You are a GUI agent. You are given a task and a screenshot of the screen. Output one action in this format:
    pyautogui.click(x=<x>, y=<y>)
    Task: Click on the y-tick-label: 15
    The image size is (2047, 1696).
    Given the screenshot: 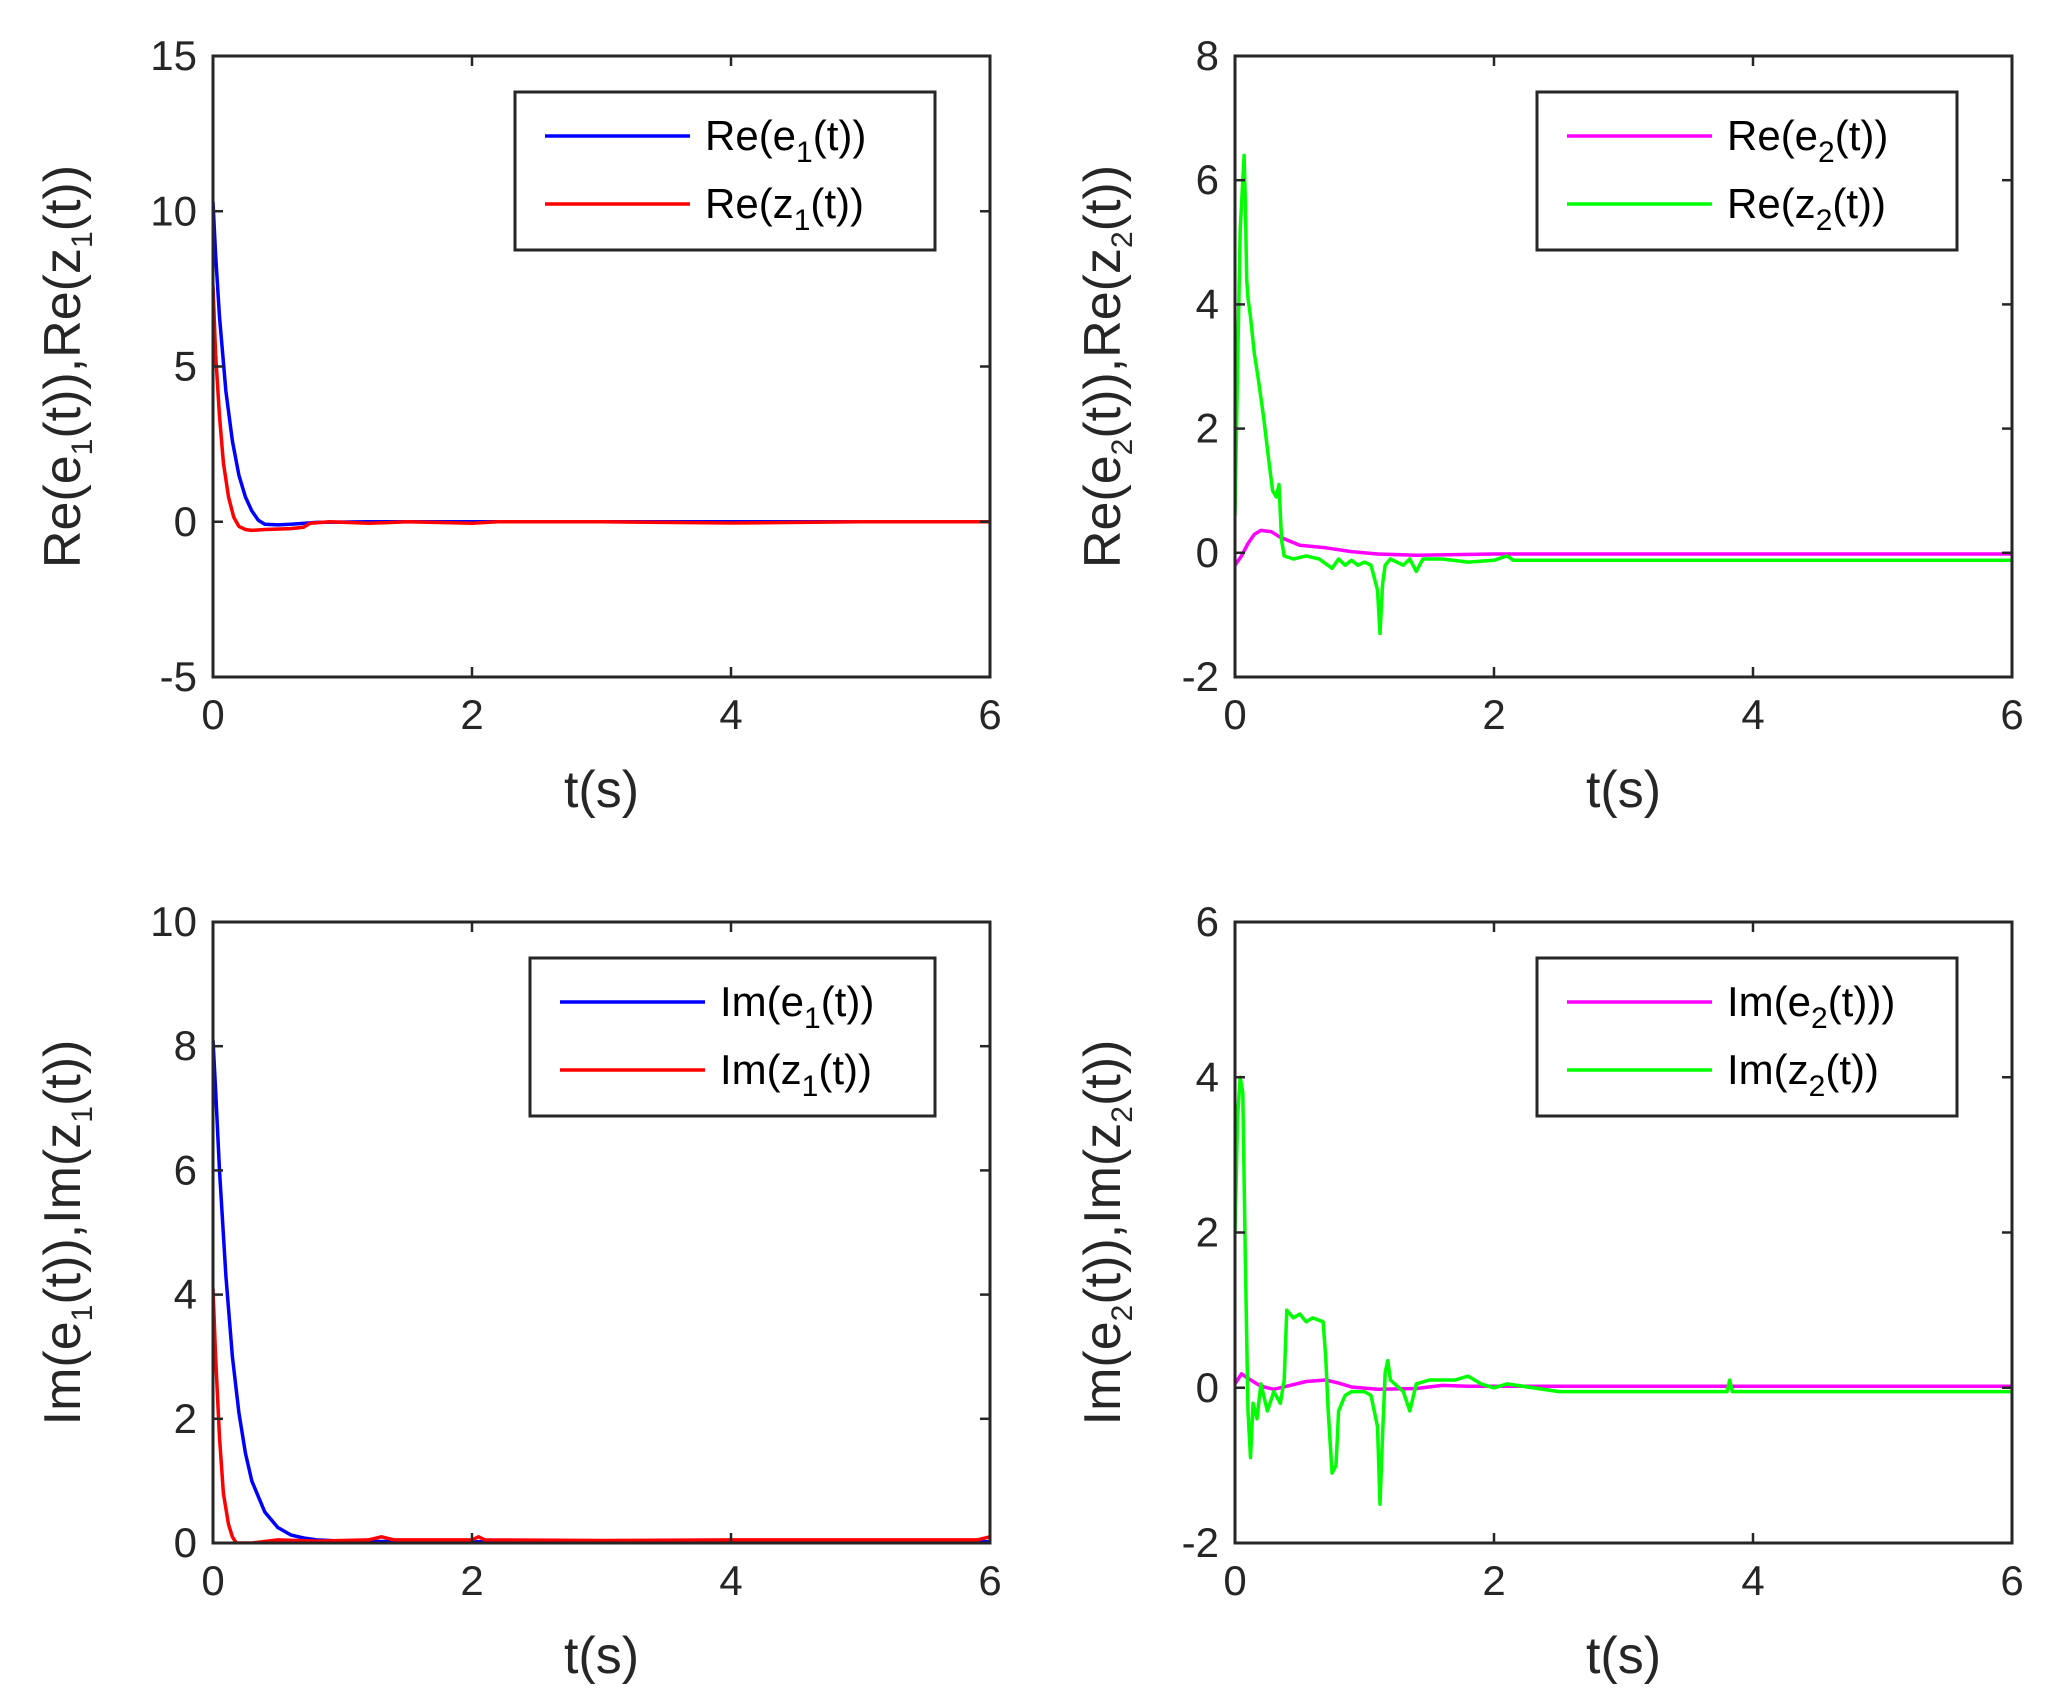 What is the action you would take?
    pyautogui.click(x=173, y=55)
    